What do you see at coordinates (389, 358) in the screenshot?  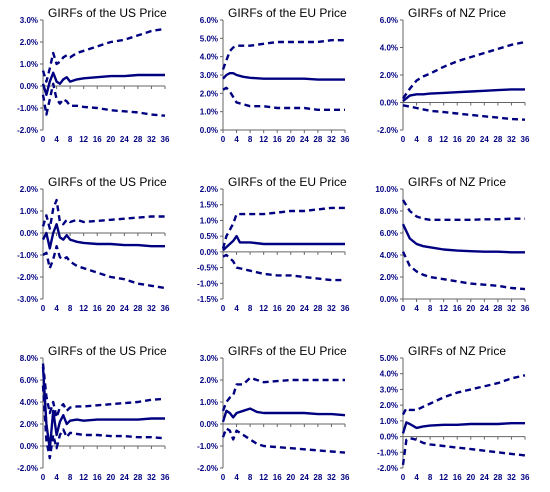 I see `y-tick-label: 5.0%` at bounding box center [389, 358].